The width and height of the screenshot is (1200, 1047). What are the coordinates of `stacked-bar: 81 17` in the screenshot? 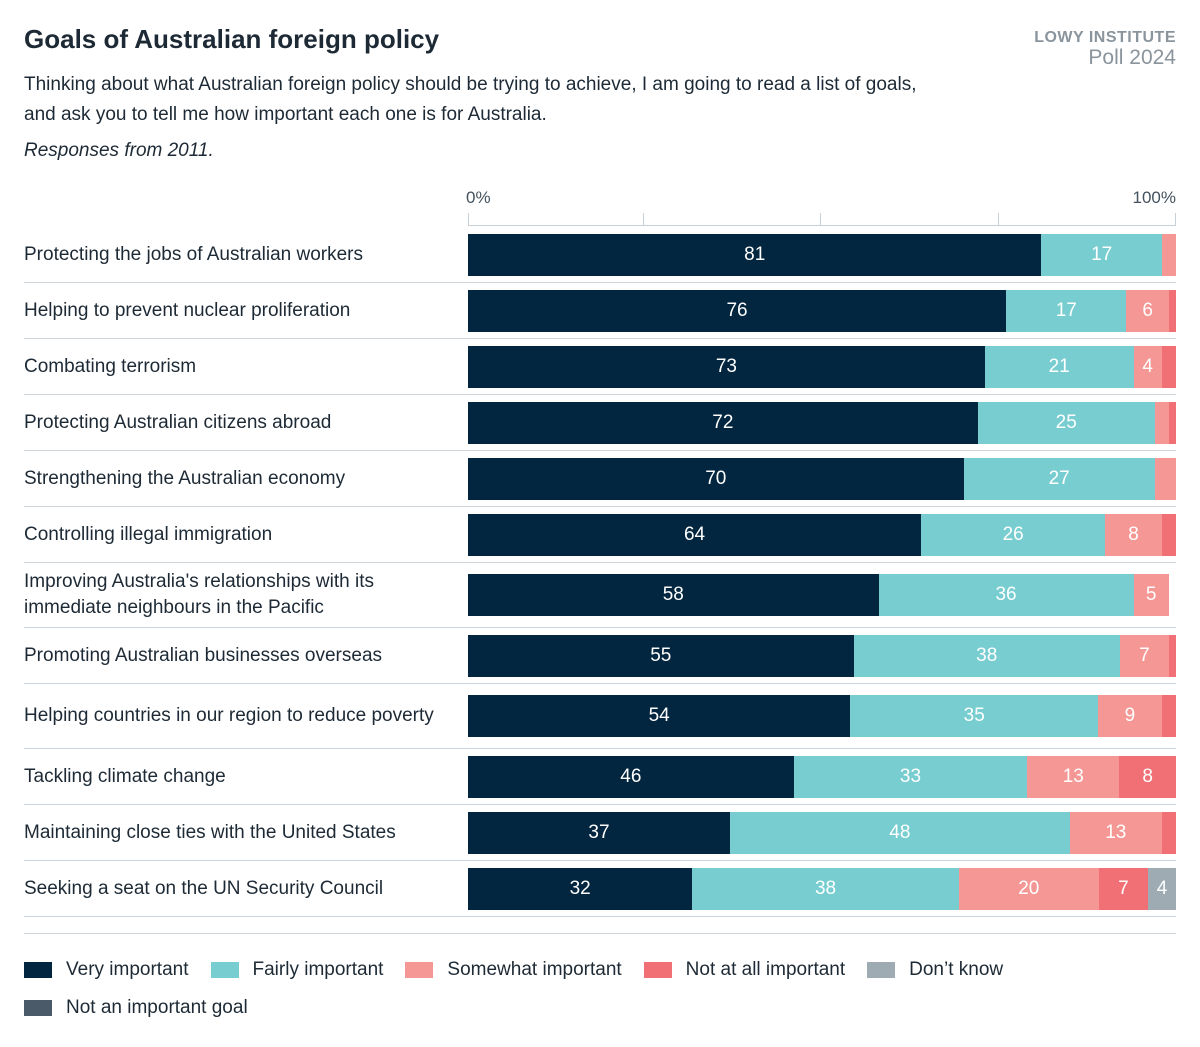 It's located at (822, 254).